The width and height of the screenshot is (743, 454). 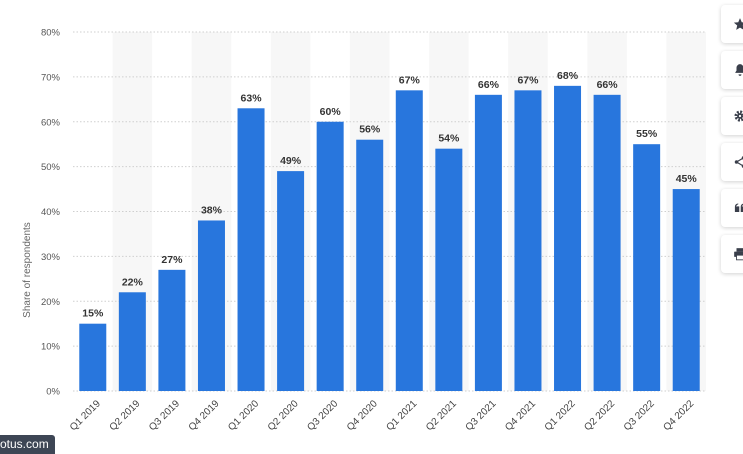 What do you see at coordinates (678, 415) in the screenshot?
I see `x-tick-label: Q4 2022` at bounding box center [678, 415].